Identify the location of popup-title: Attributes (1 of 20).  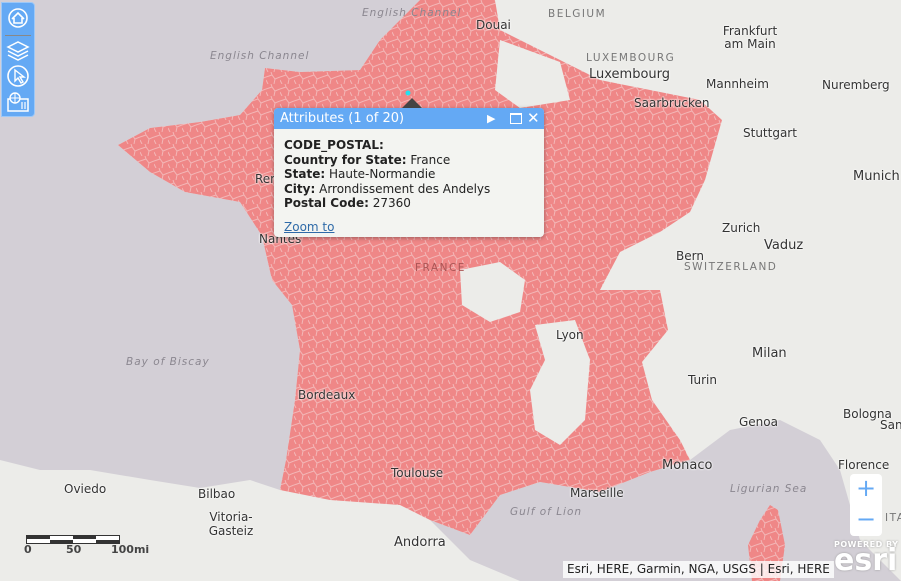
(342, 118).